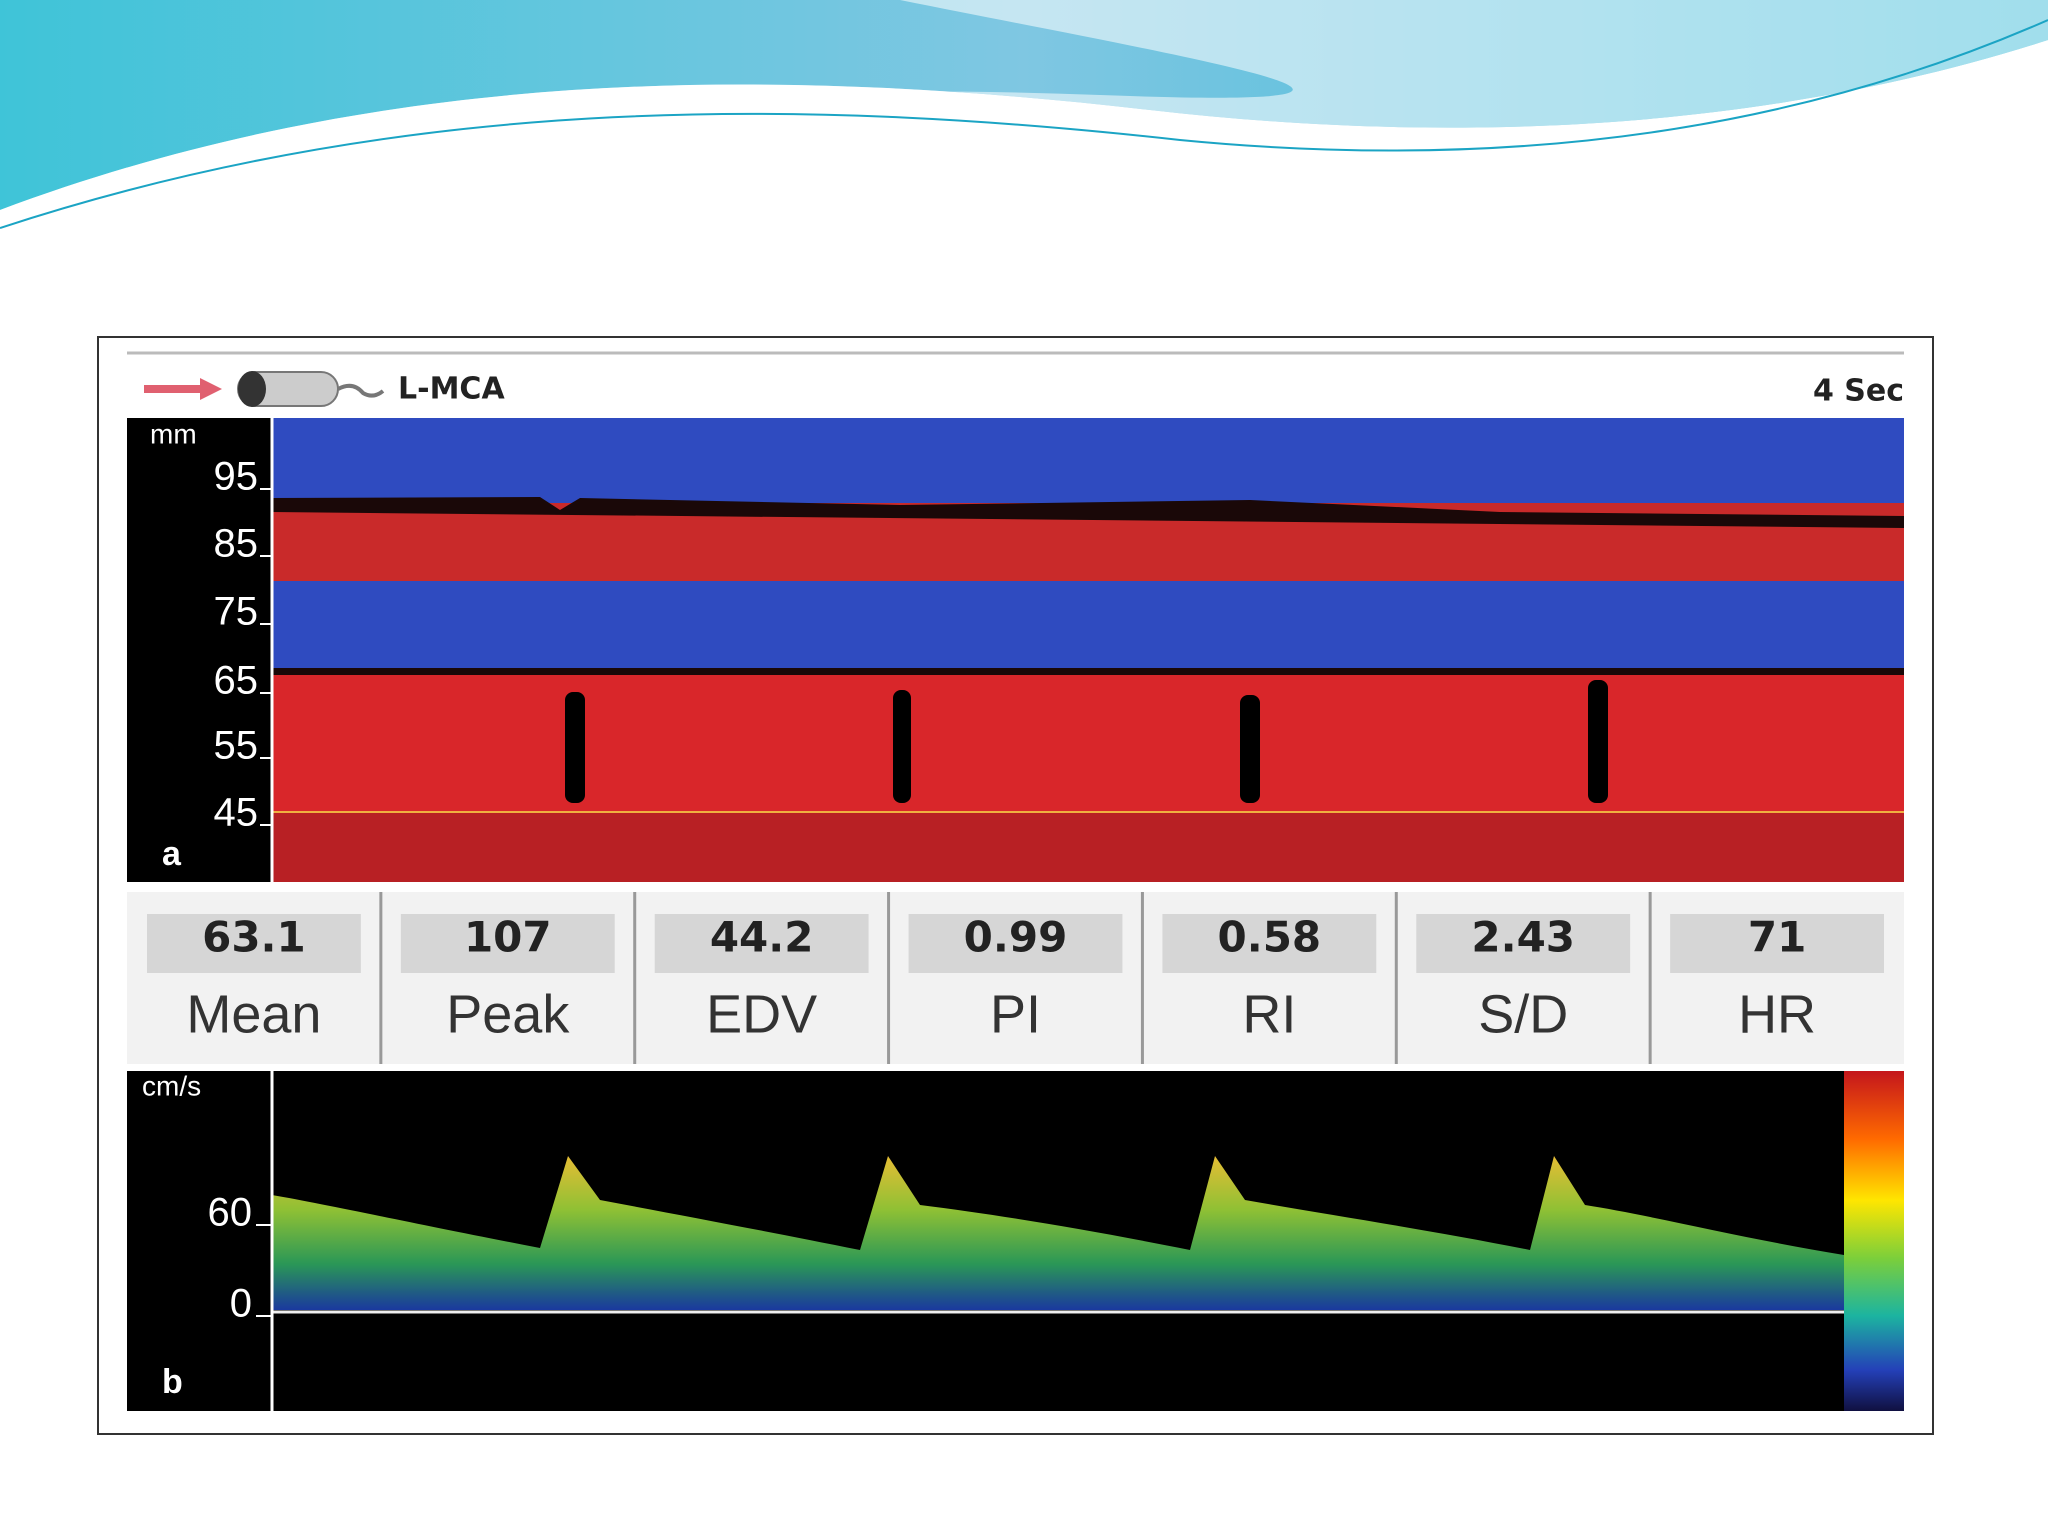 The width and height of the screenshot is (2048, 1536). I want to click on y-tick-label: 45, so click(236, 813).